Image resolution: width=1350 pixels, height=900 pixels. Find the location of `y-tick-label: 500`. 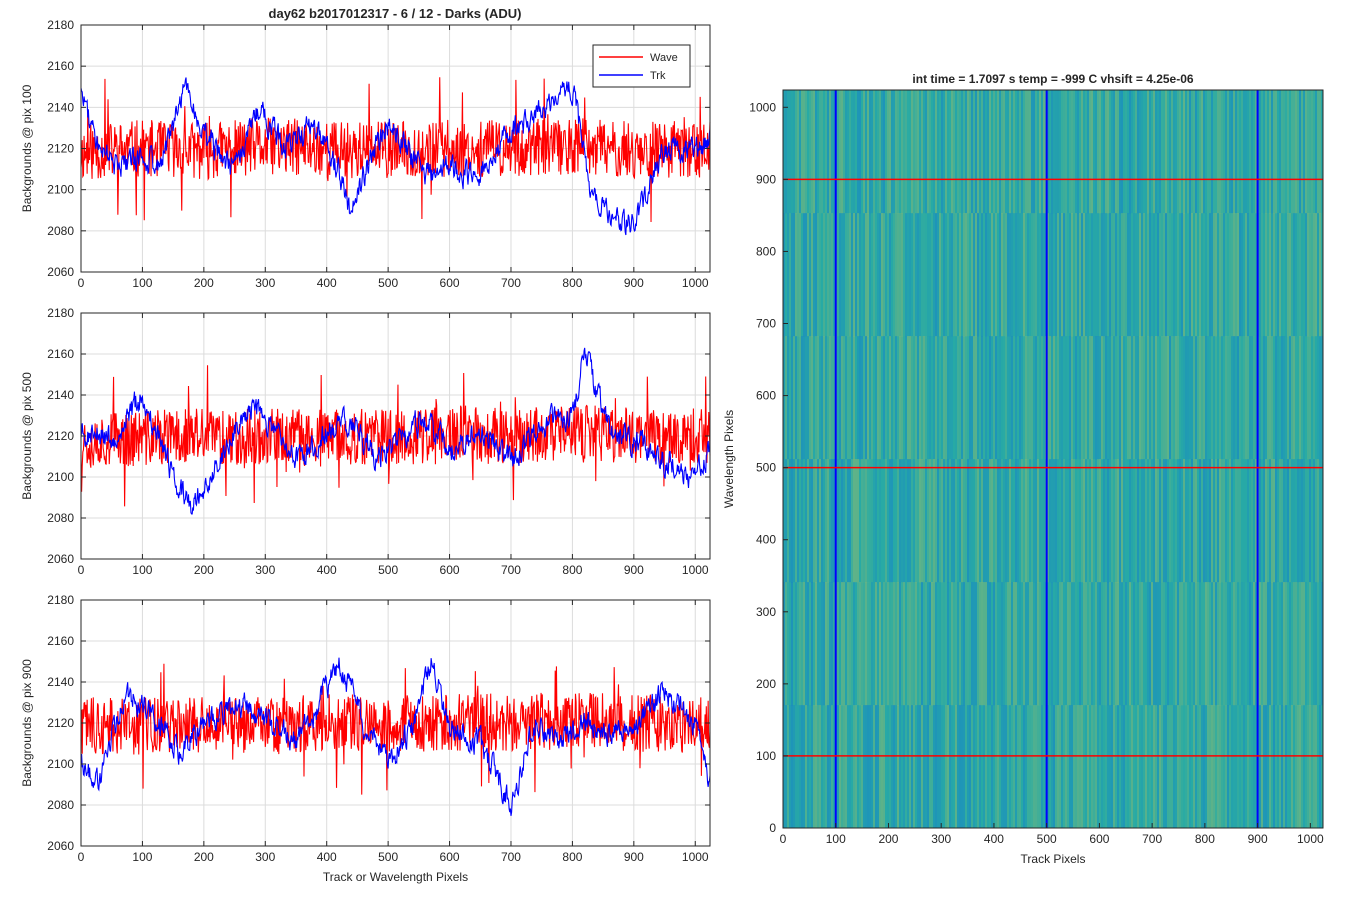

y-tick-label: 500 is located at coordinates (766, 468).